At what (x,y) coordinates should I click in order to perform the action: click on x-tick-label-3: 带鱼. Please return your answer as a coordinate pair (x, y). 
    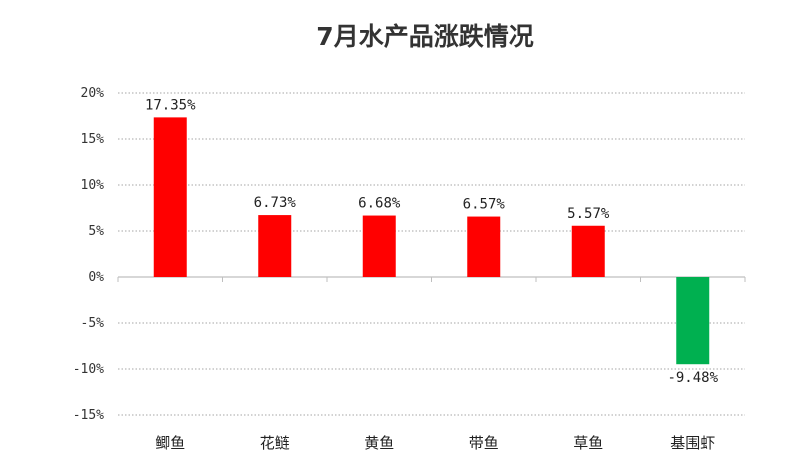
    Looking at the image, I should click on (484, 443).